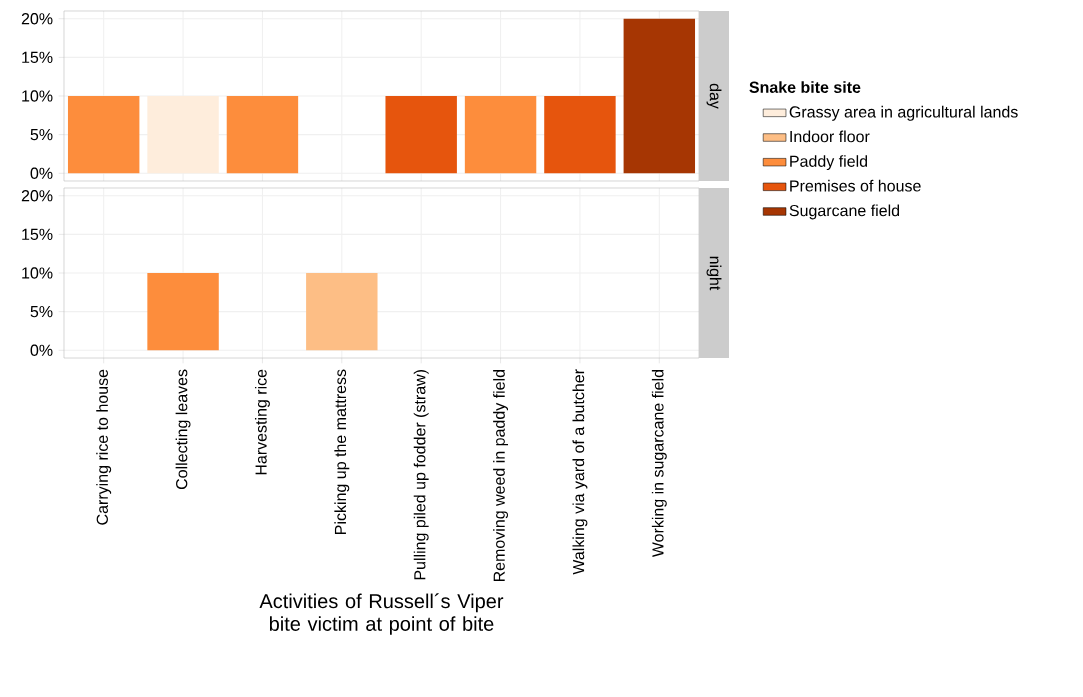  What do you see at coordinates (855, 185) in the screenshot?
I see `legend-label: Premises of house` at bounding box center [855, 185].